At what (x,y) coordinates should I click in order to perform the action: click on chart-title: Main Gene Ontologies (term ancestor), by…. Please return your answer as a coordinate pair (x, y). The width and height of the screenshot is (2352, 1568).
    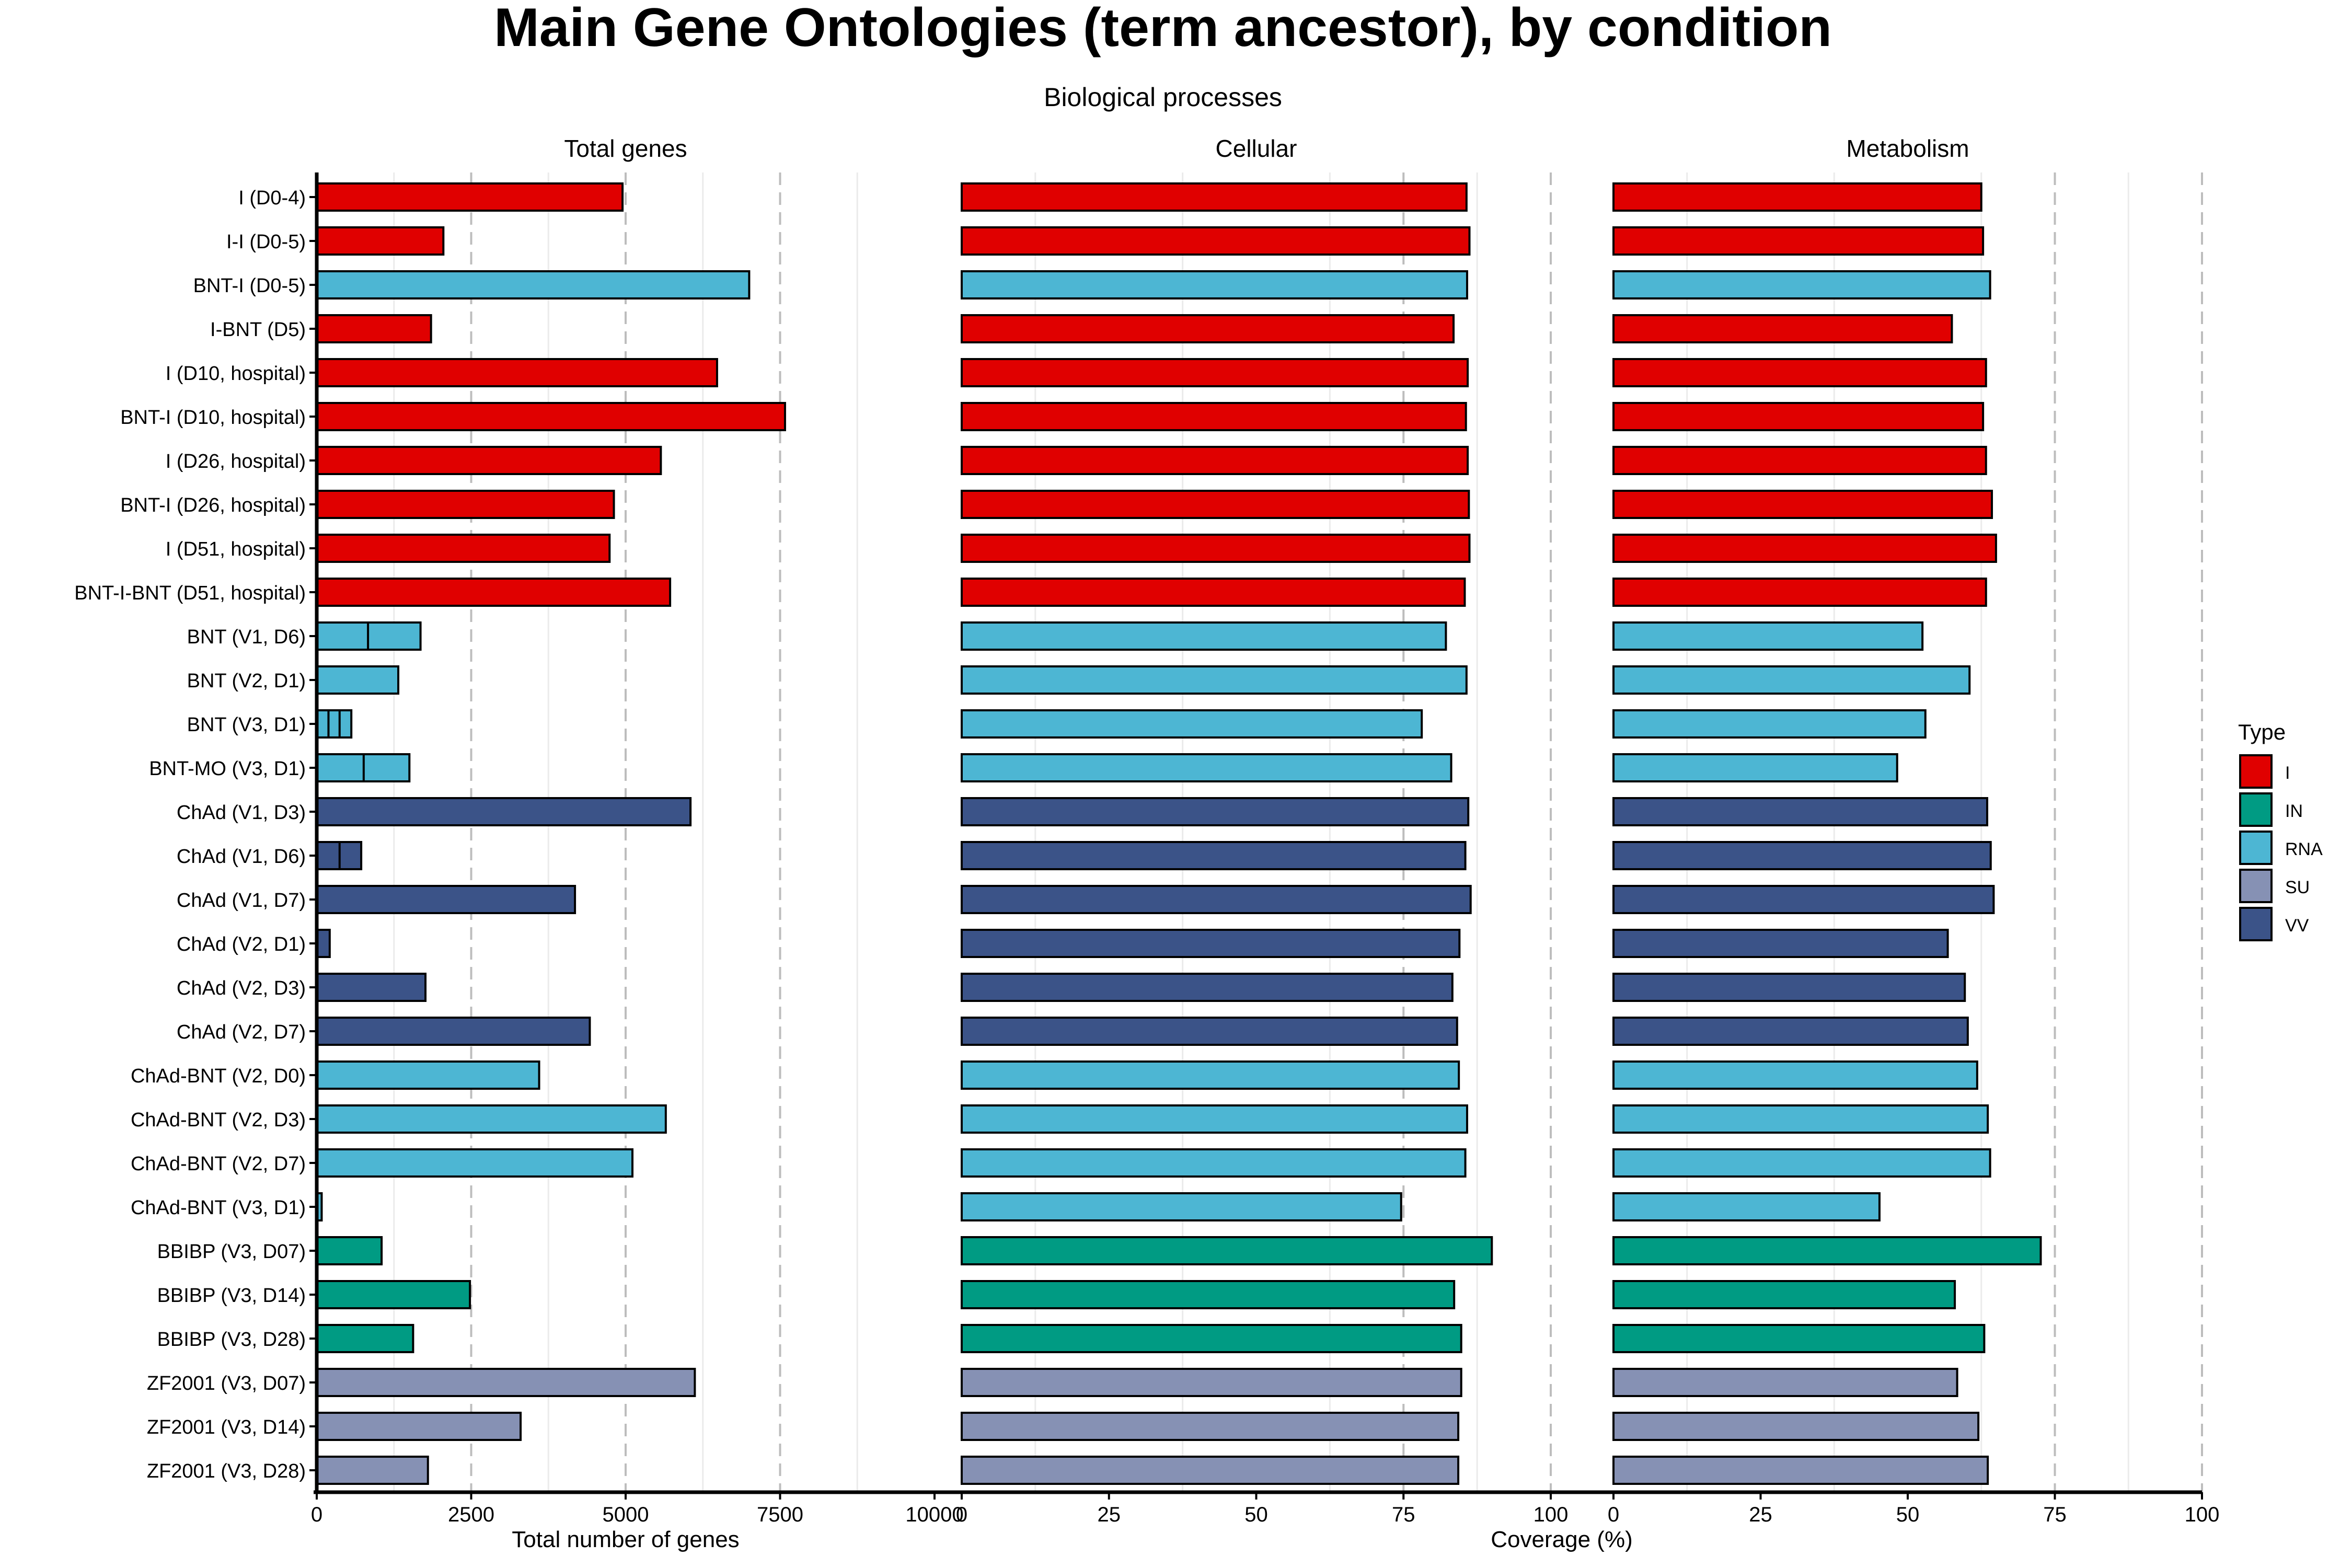
    Looking at the image, I should click on (1163, 29).